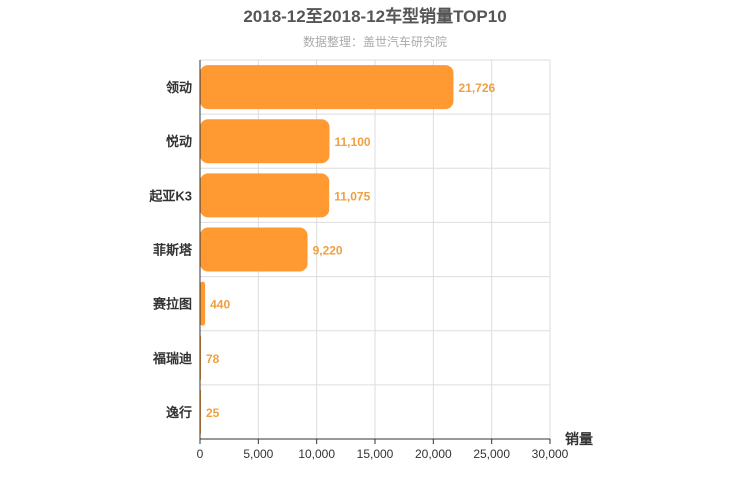 Image resolution: width=750 pixels, height=500 pixels. Describe the element at coordinates (353, 142) in the screenshot. I see `value-label: 11,100` at that location.